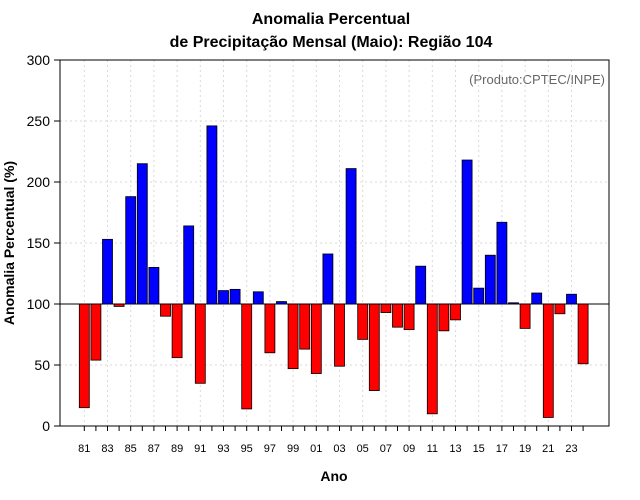 The width and height of the screenshot is (640, 500). I want to click on credit-label: (Produto:CPTEC/INPE), so click(537, 79).